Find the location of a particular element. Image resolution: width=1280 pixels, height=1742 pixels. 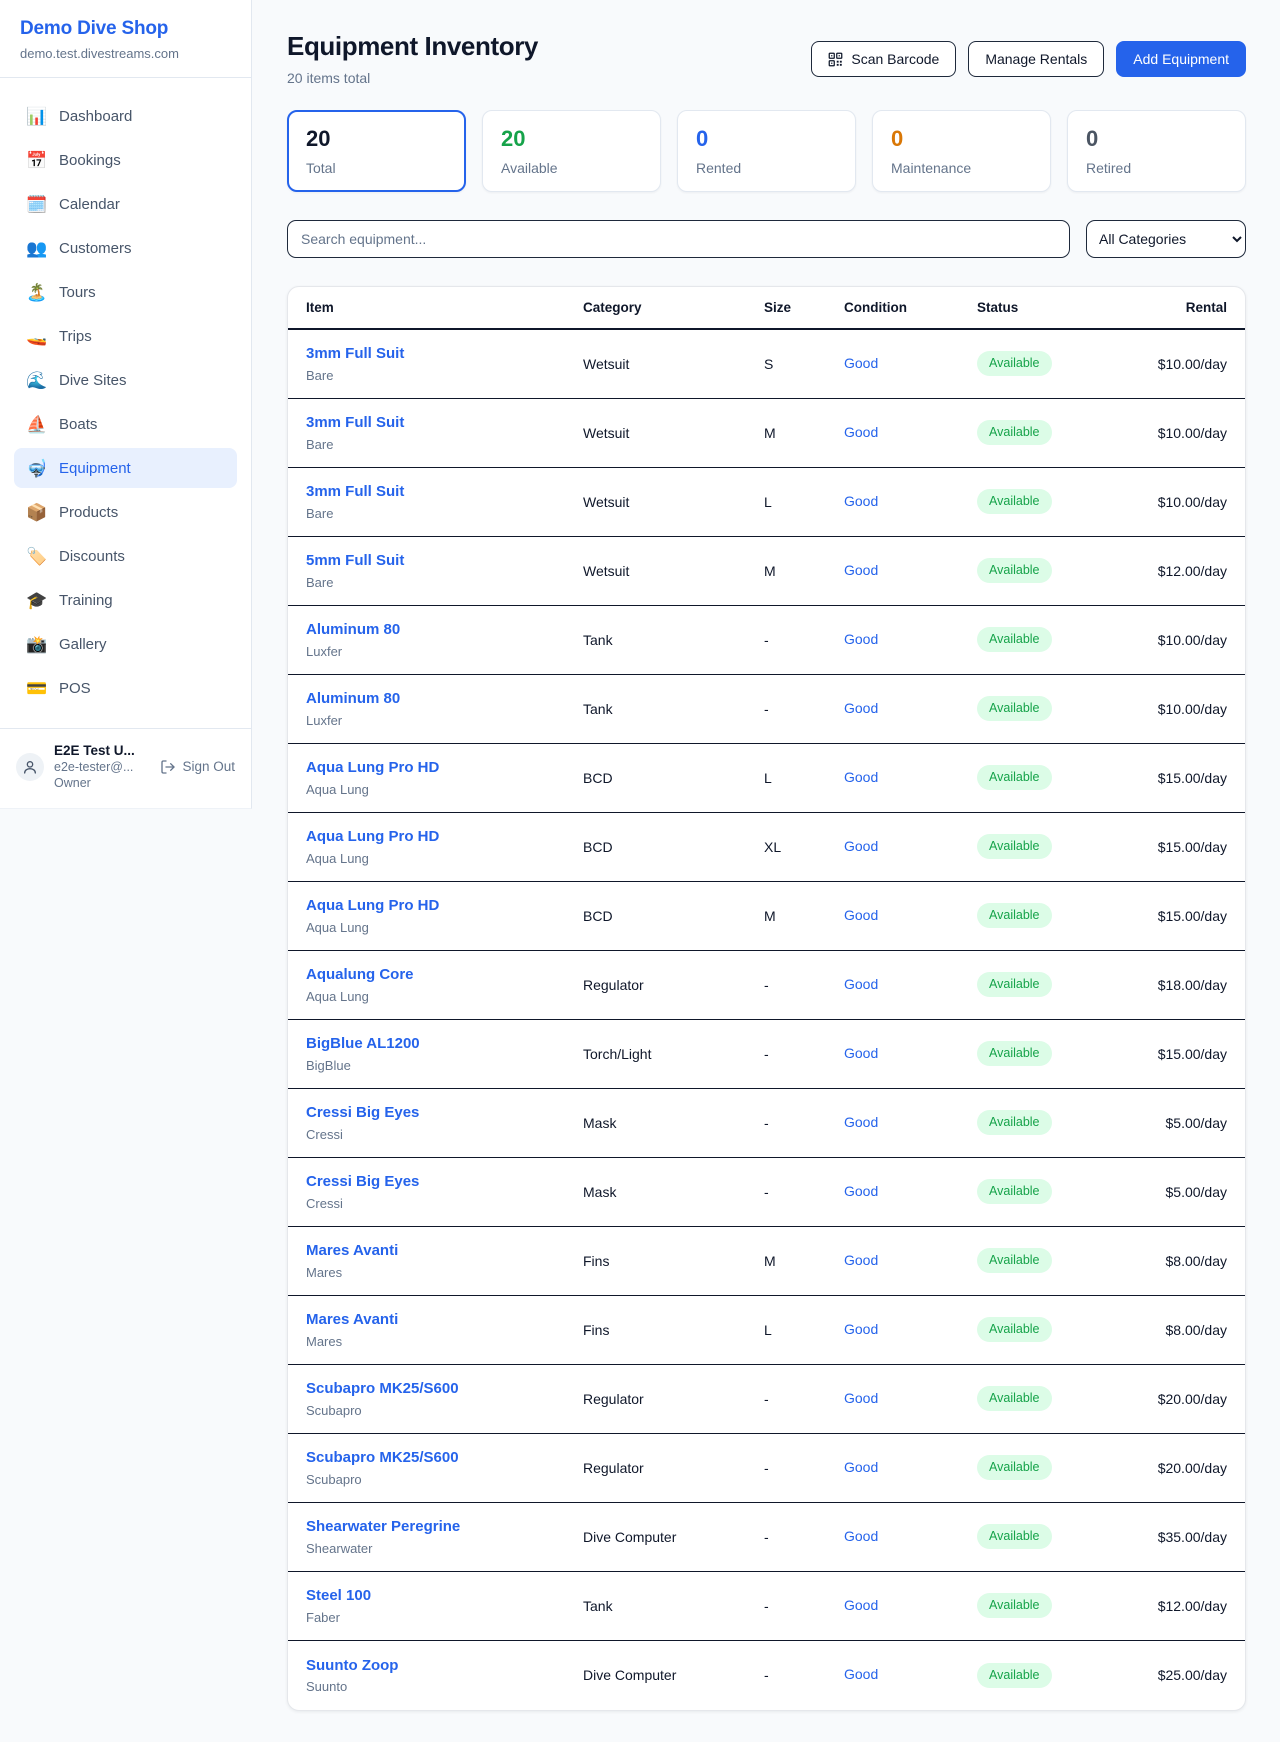

sidebar-item-trips: 🚤 Trips is located at coordinates (125, 336).